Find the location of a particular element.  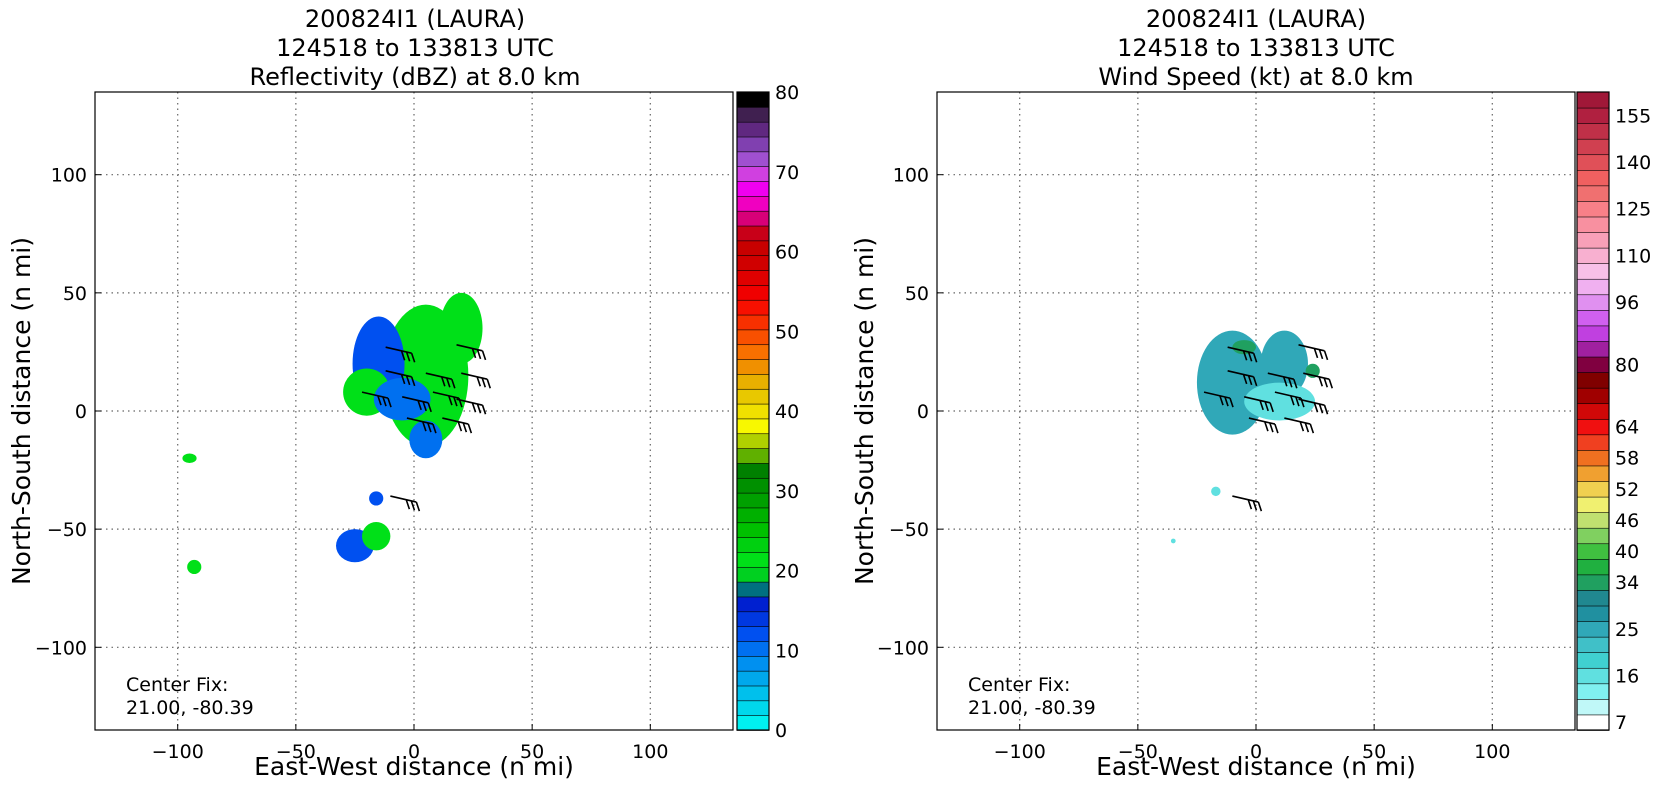

colorbar-frame is located at coordinates (753, 411).